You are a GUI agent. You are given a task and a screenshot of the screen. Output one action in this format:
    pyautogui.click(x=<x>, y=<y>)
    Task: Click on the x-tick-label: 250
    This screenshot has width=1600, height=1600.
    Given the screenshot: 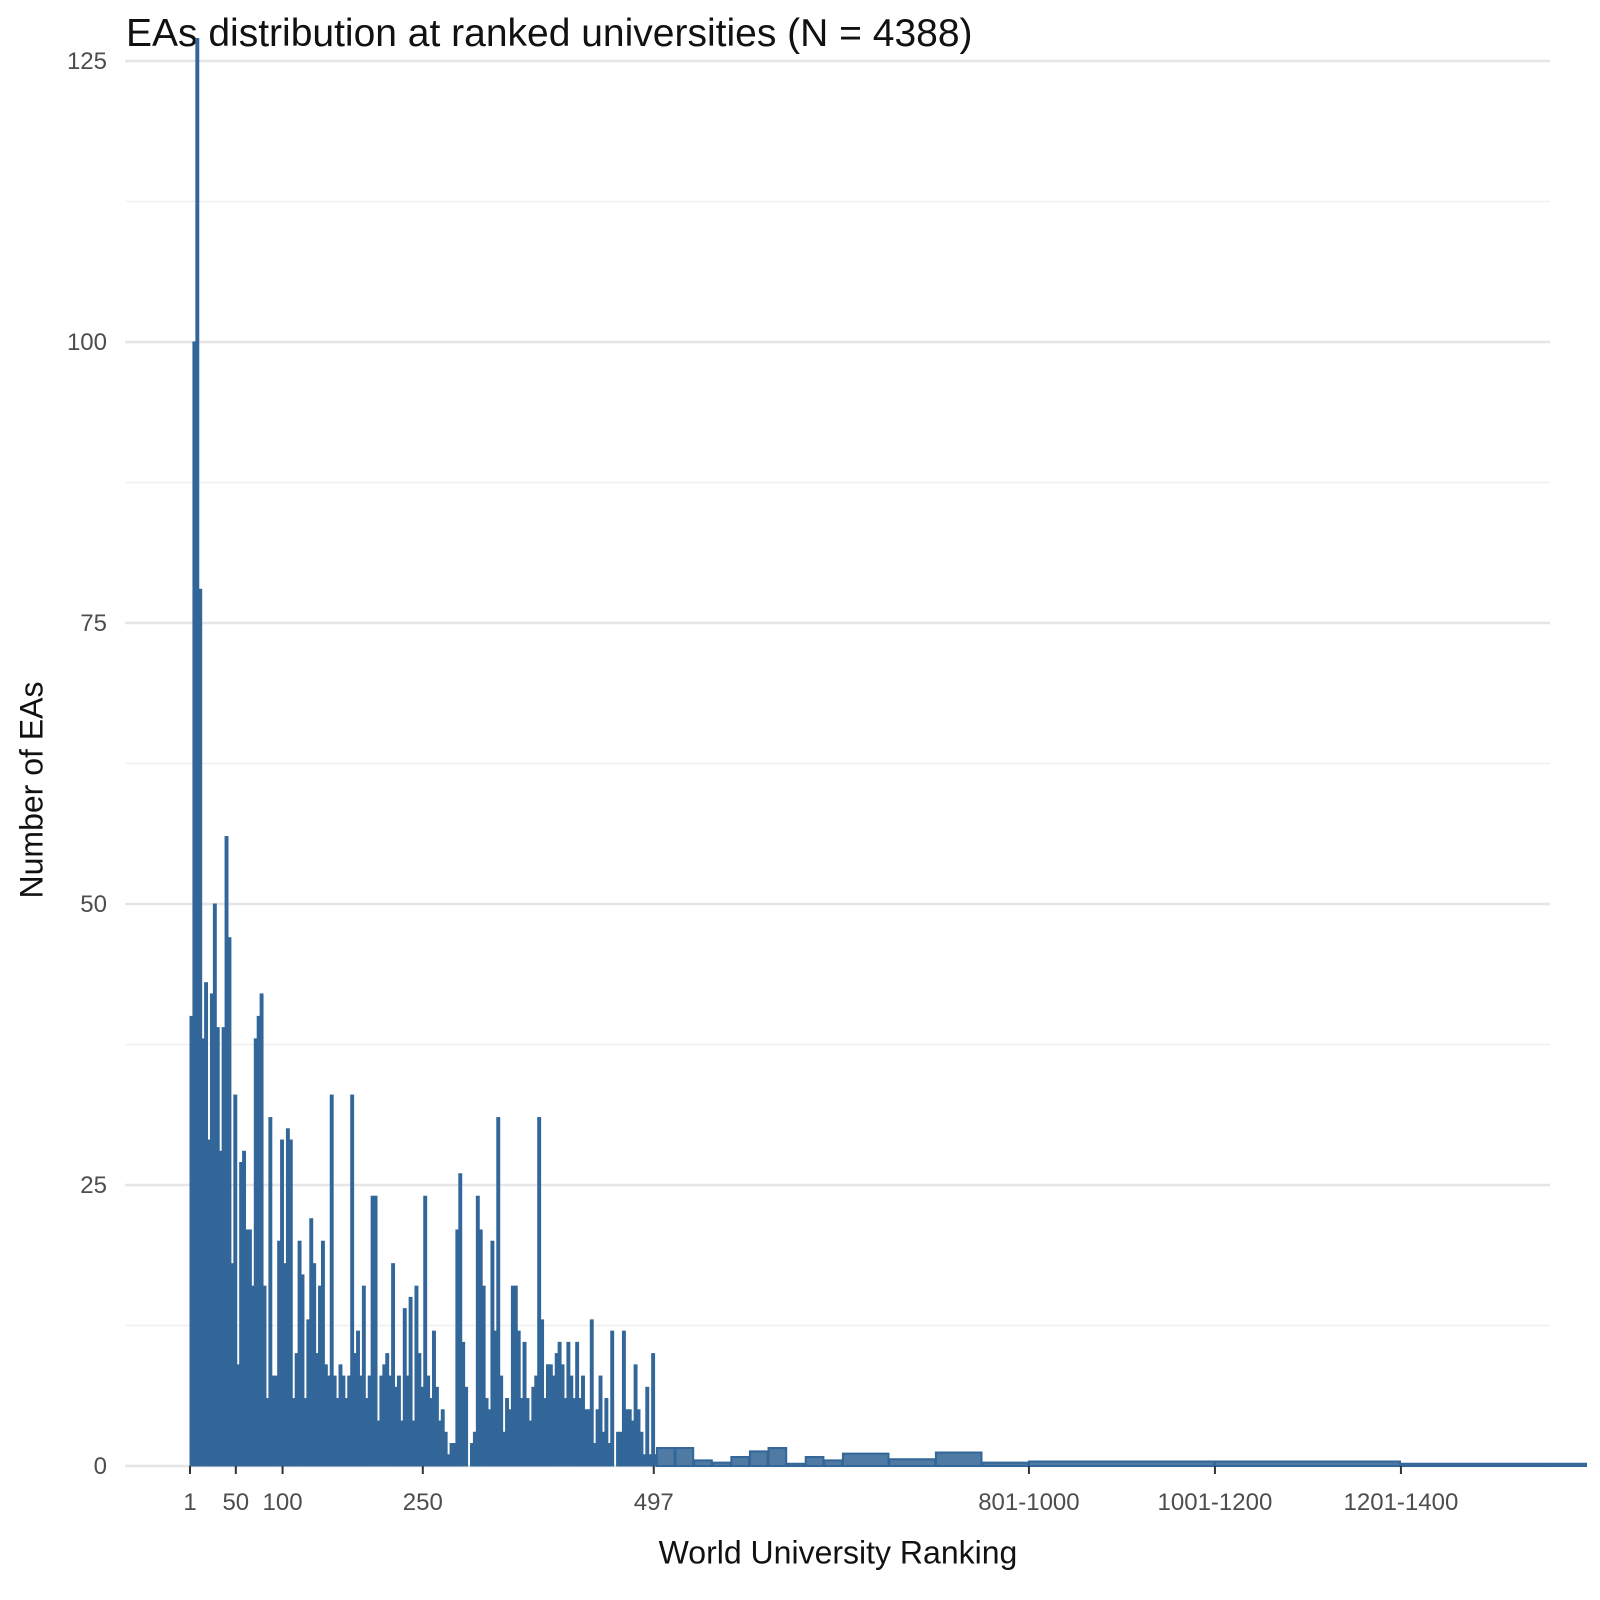 What is the action you would take?
    pyautogui.click(x=423, y=1502)
    